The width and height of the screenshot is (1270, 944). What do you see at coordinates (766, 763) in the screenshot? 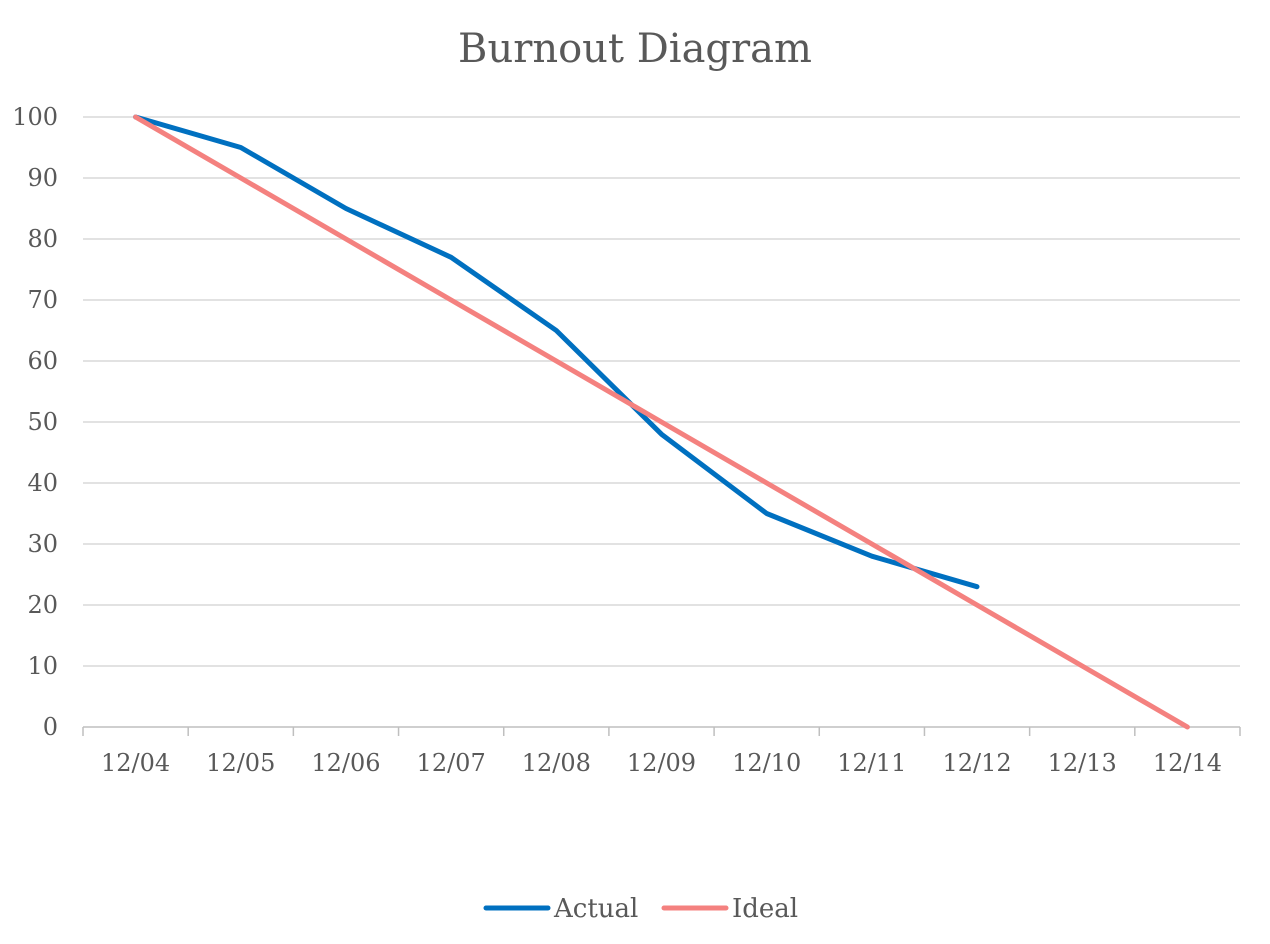
I see `x-tick-label: 12/10` at bounding box center [766, 763].